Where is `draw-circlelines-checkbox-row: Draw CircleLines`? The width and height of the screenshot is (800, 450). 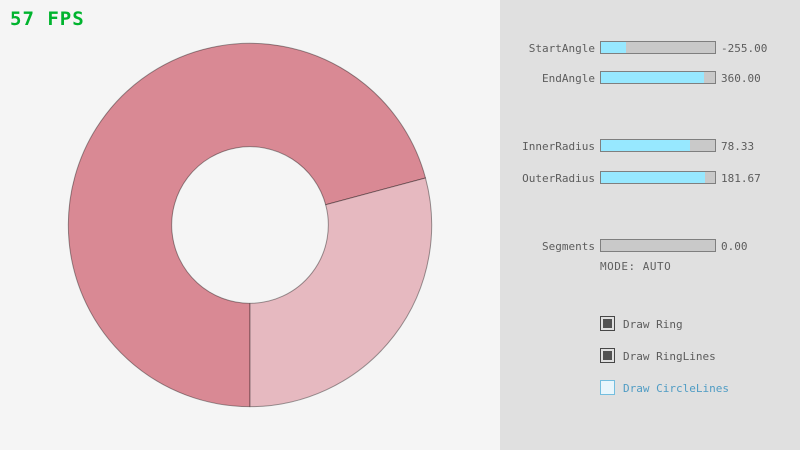
draw-circlelines-checkbox-row: Draw CircleLines is located at coordinates (700, 388).